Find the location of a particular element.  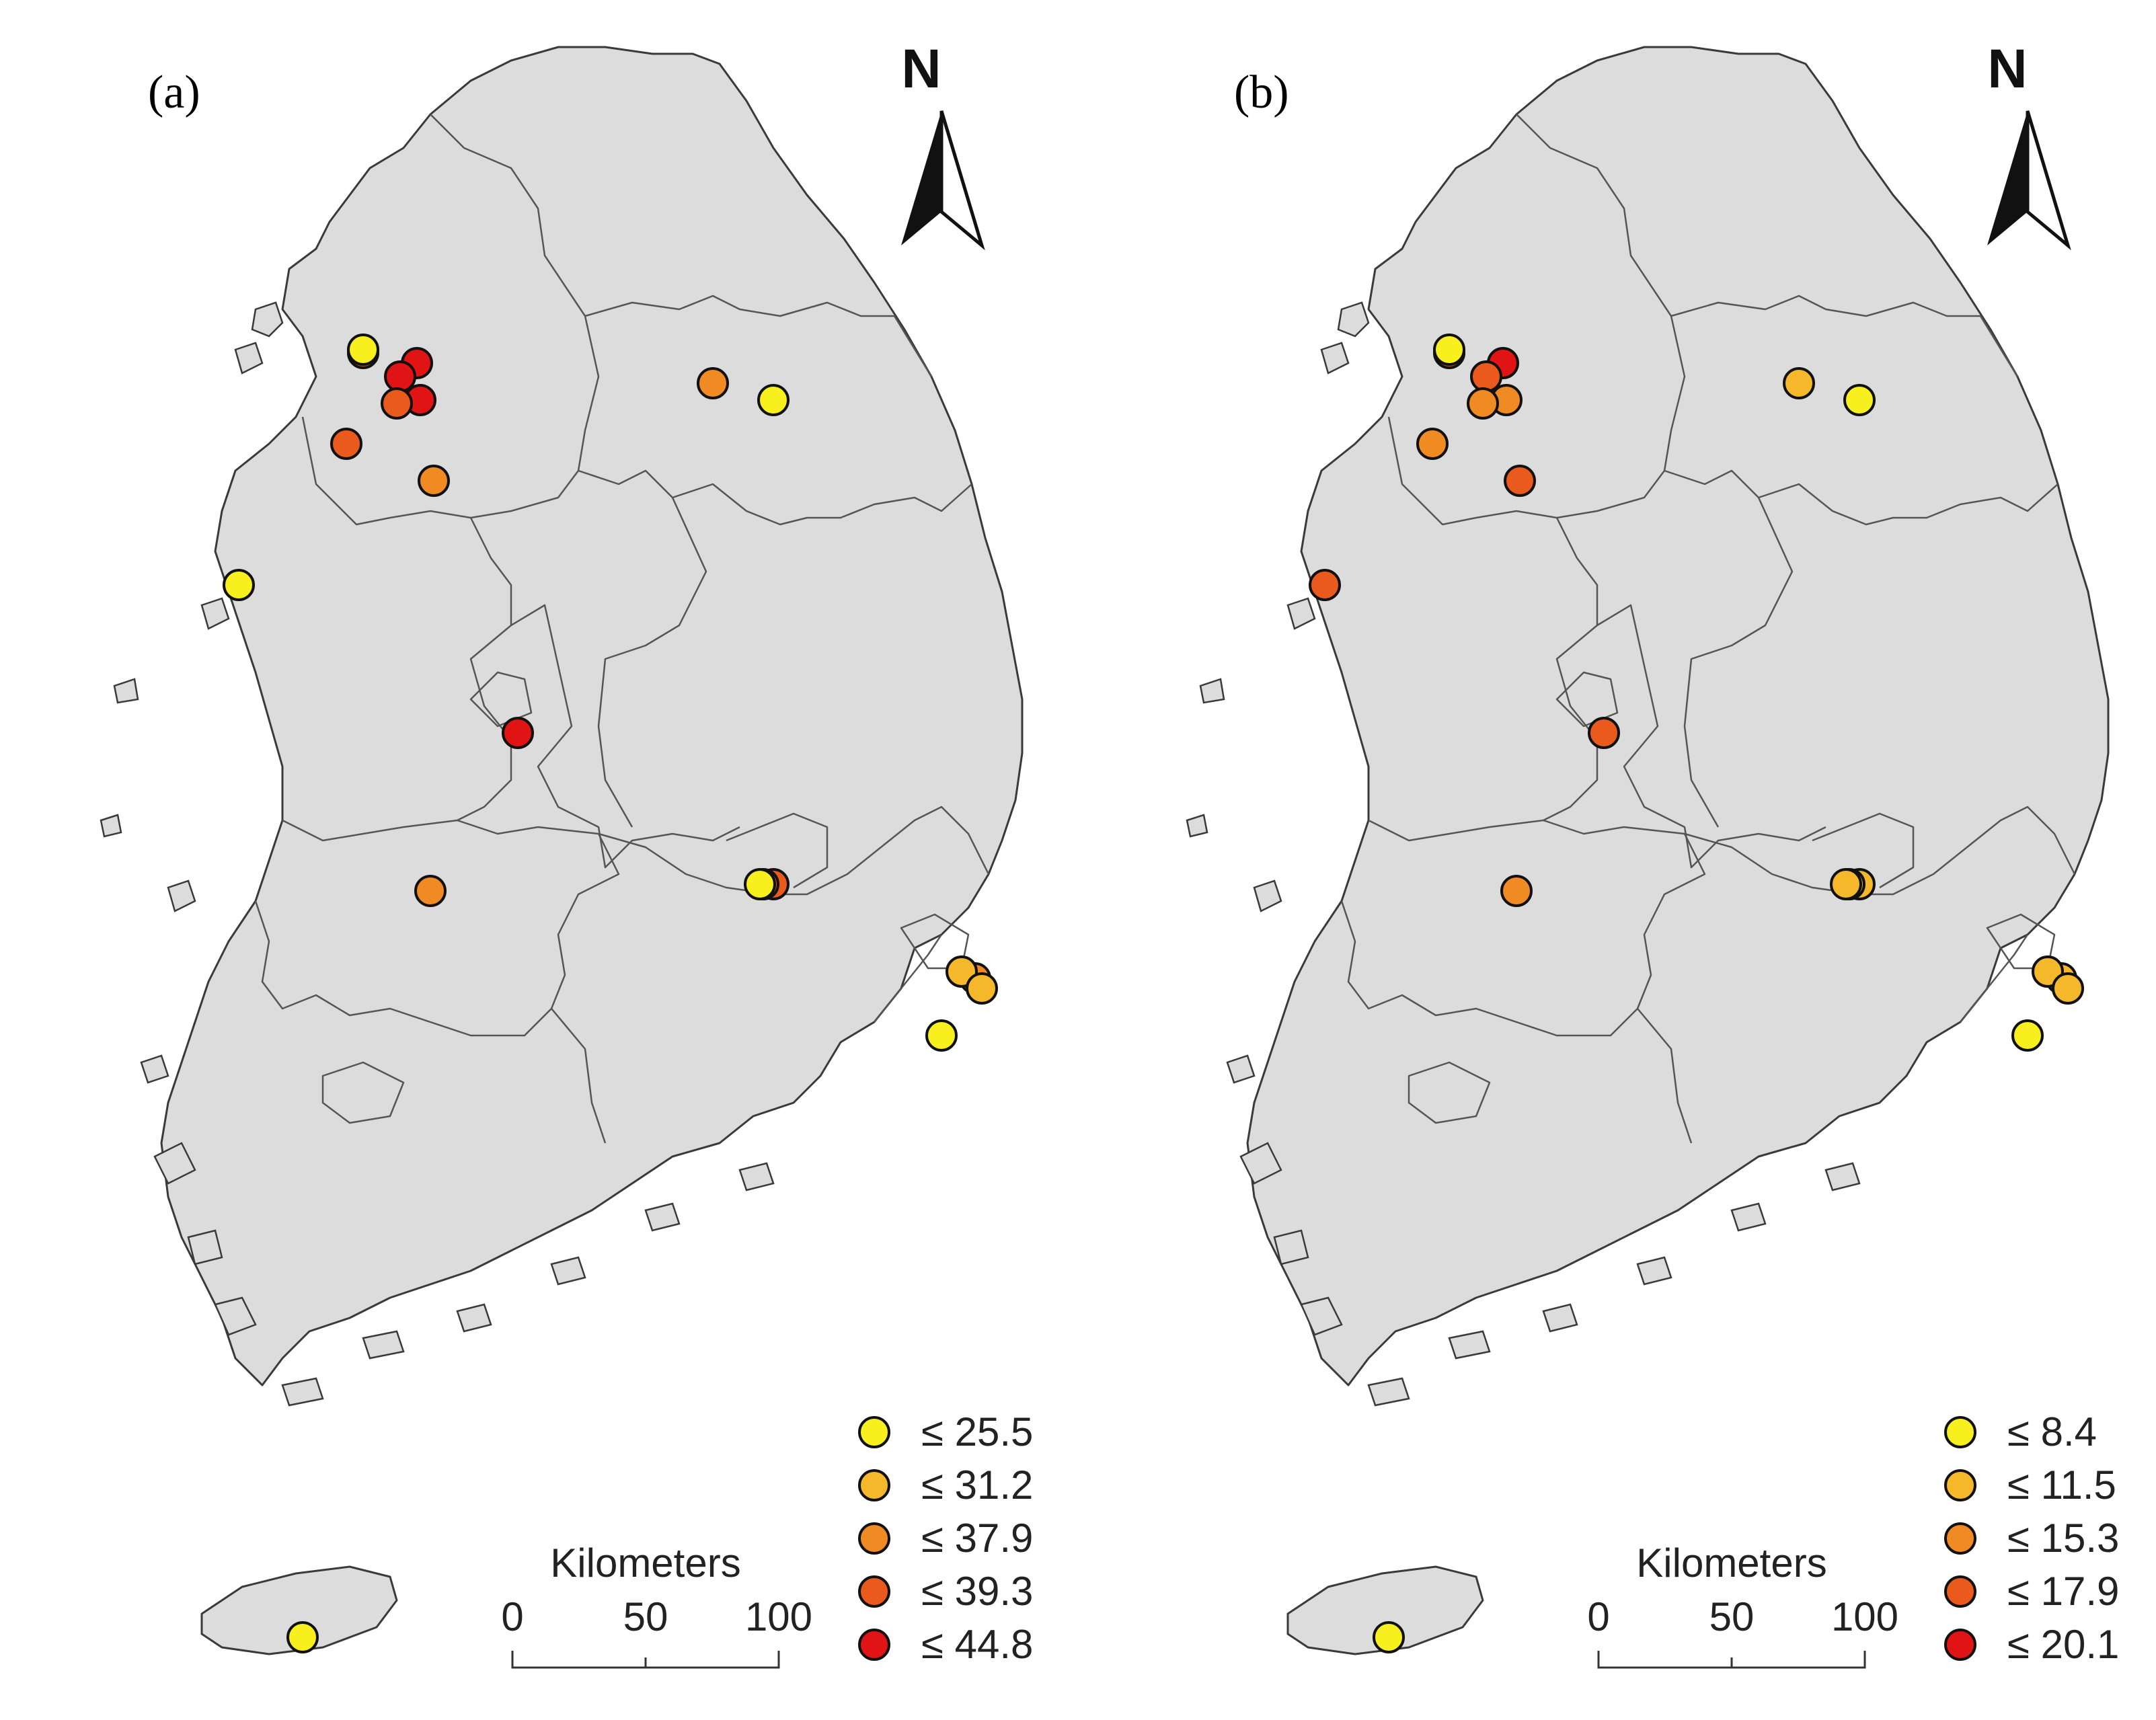

north-letter-b: N is located at coordinates (2007, 69).